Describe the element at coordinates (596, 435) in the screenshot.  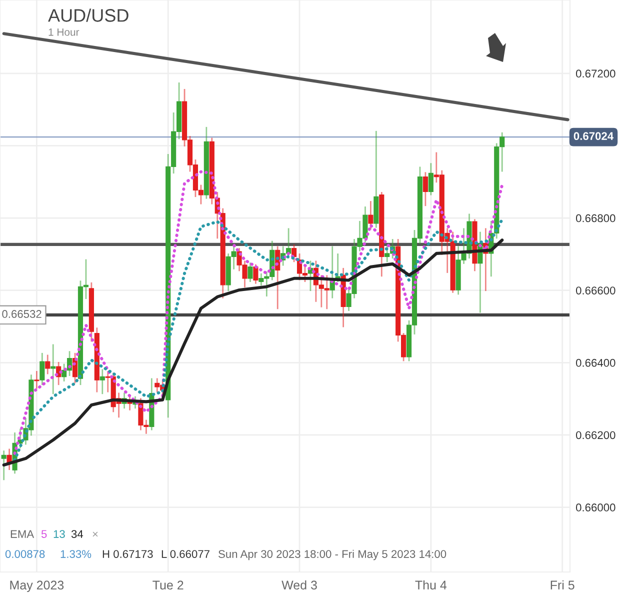
I see `y-tick-label: 0.66200` at that location.